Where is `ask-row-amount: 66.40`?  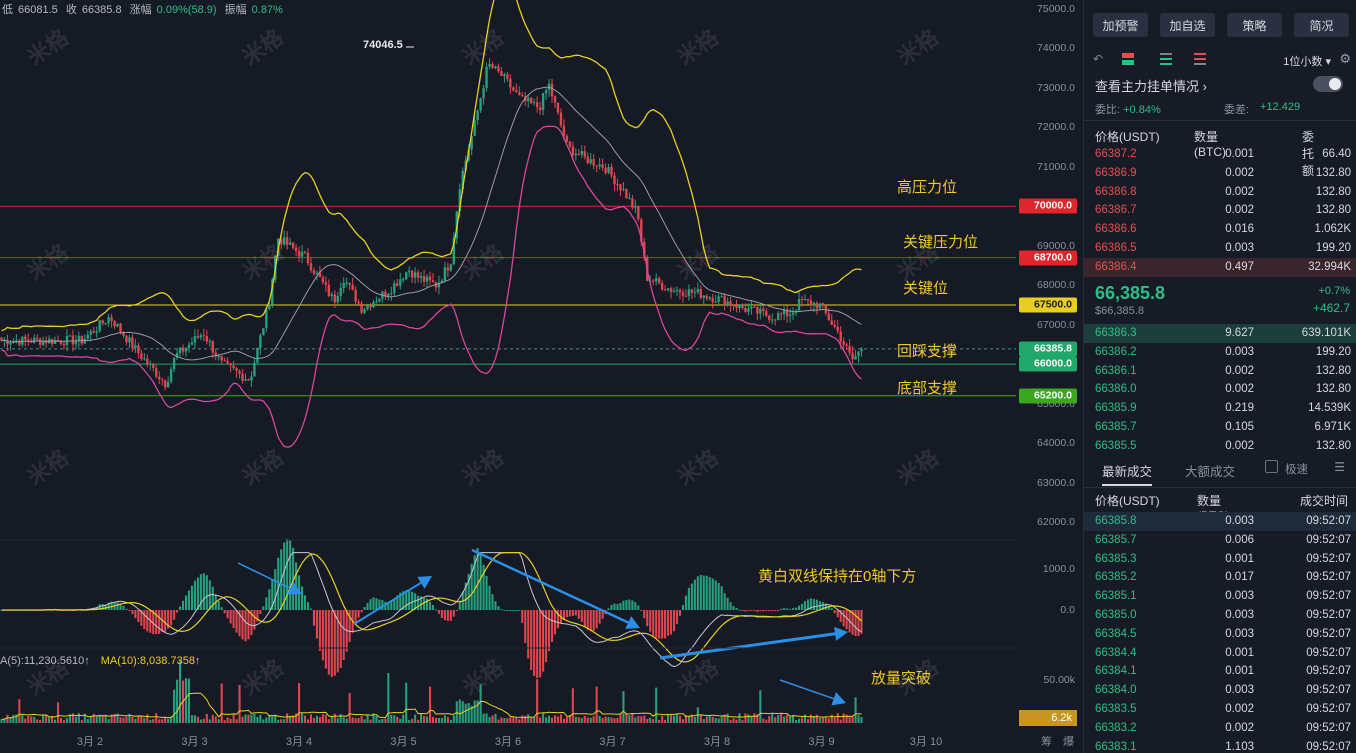 ask-row-amount: 66.40 is located at coordinates (1336, 154).